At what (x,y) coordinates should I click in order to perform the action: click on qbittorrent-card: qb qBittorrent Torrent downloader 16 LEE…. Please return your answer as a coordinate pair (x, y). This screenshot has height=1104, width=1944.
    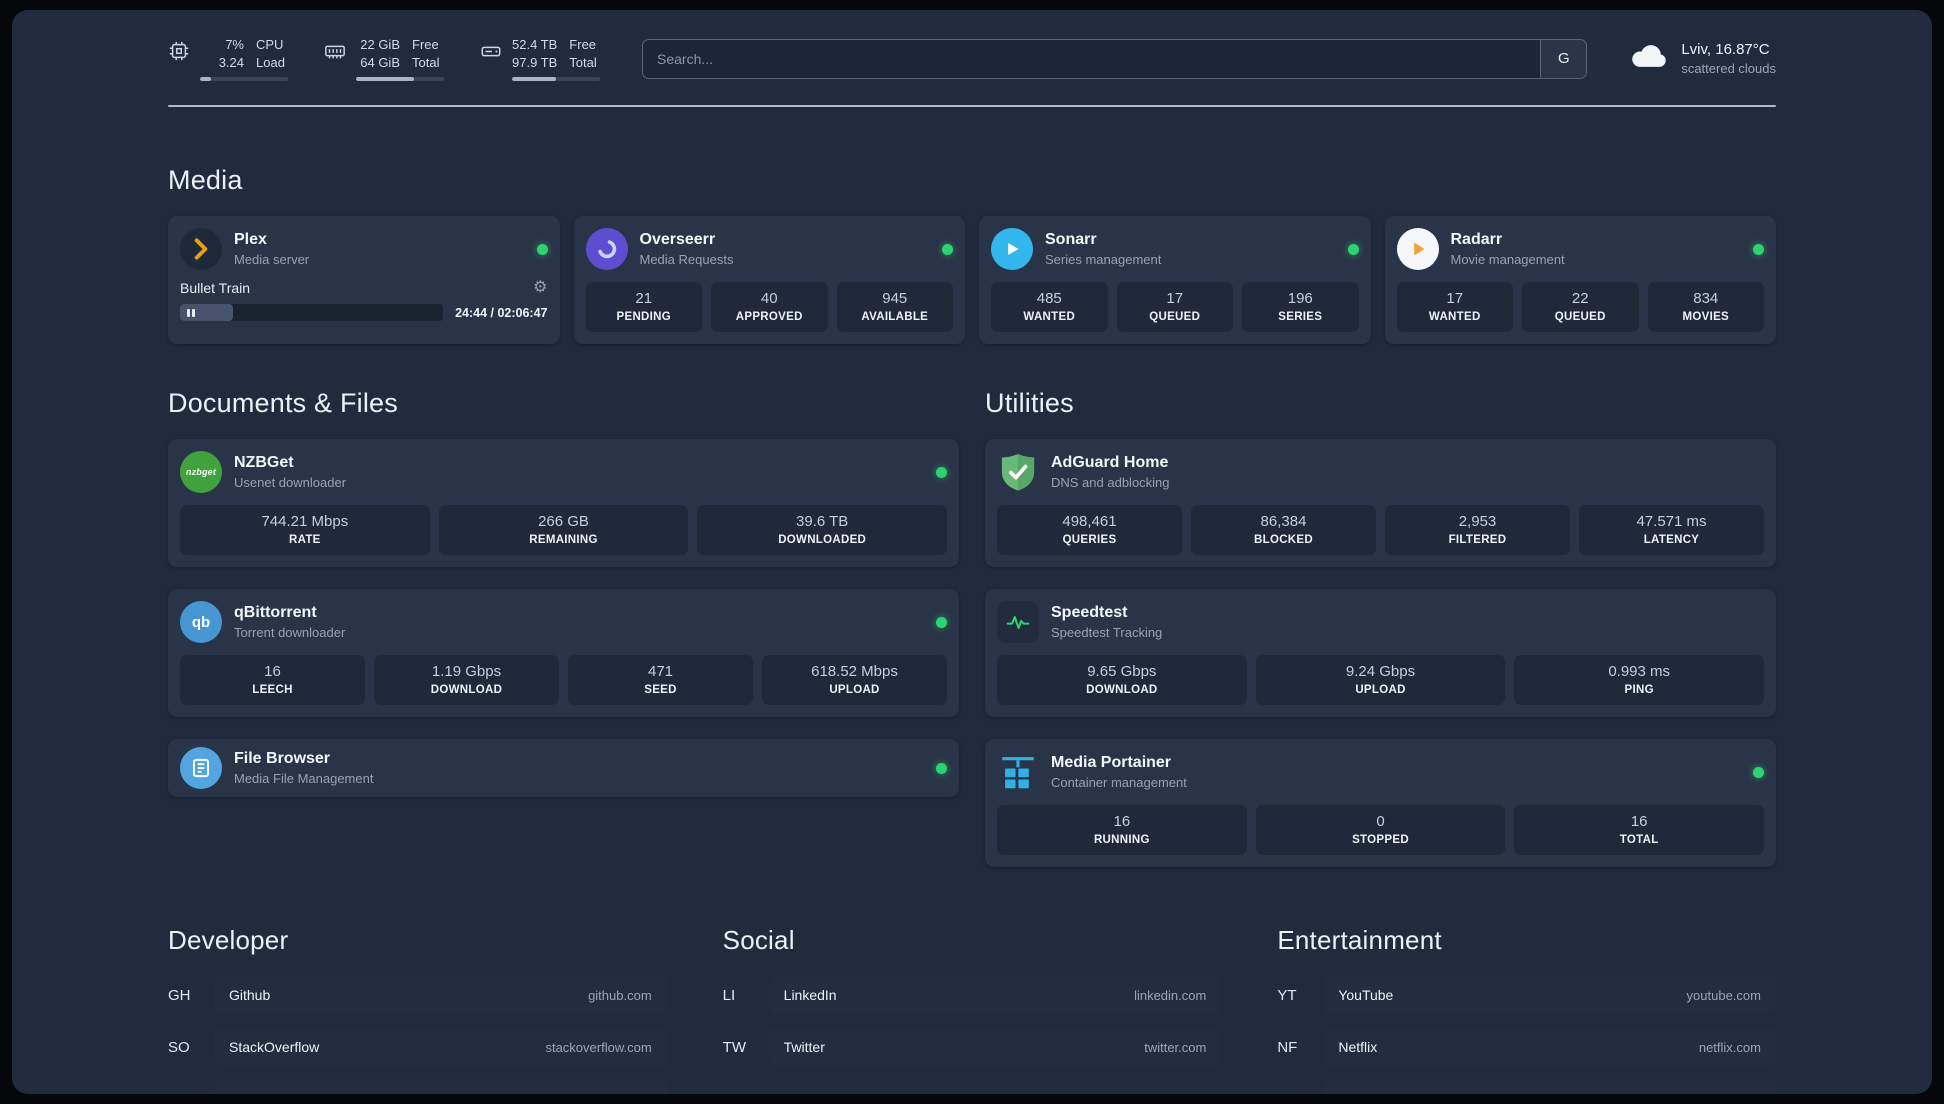
    Looking at the image, I should click on (563, 653).